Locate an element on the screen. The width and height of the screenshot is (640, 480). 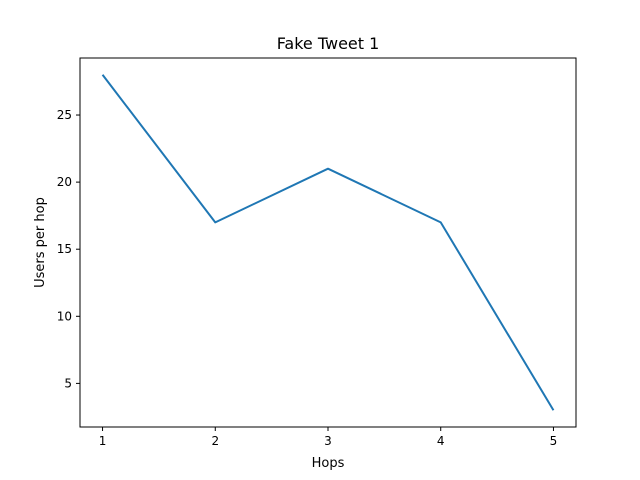
y-axis: 5 10 15 20 25 is located at coordinates (68, 249).